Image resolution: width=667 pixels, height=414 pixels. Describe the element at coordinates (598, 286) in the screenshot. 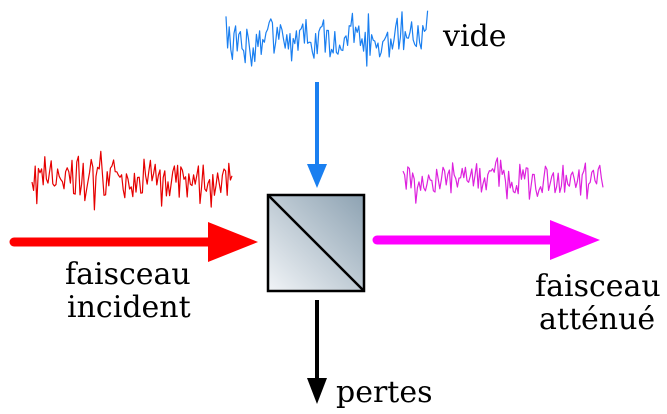

I see `attenuated-label-line1: faisceau` at that location.